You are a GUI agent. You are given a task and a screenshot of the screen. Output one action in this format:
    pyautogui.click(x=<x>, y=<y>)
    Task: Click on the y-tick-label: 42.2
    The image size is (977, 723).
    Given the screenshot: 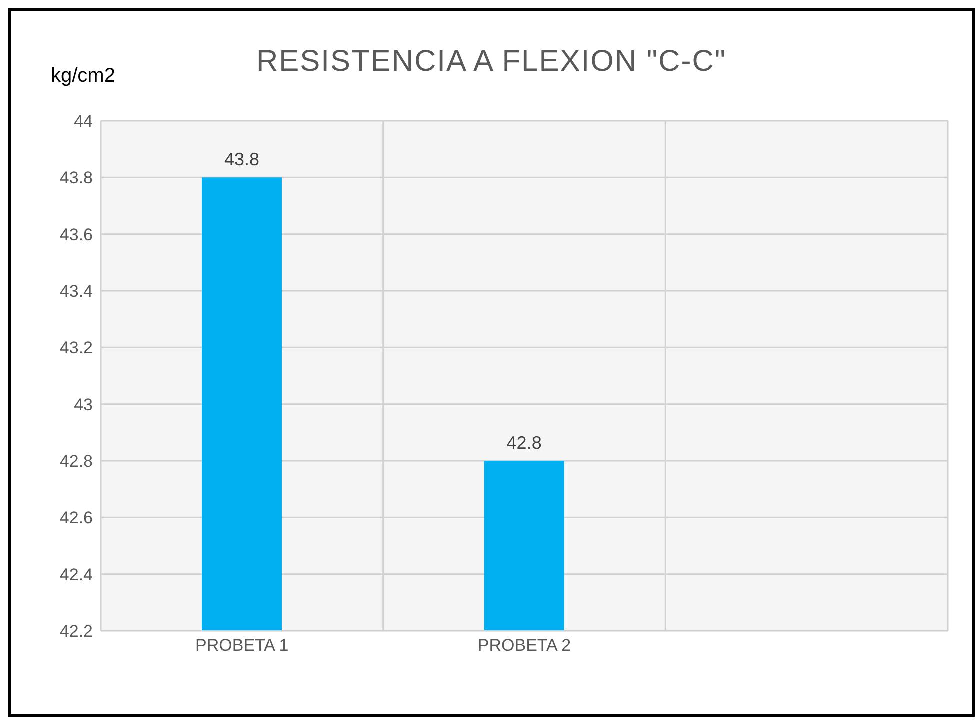 What is the action you would take?
    pyautogui.click(x=76, y=632)
    